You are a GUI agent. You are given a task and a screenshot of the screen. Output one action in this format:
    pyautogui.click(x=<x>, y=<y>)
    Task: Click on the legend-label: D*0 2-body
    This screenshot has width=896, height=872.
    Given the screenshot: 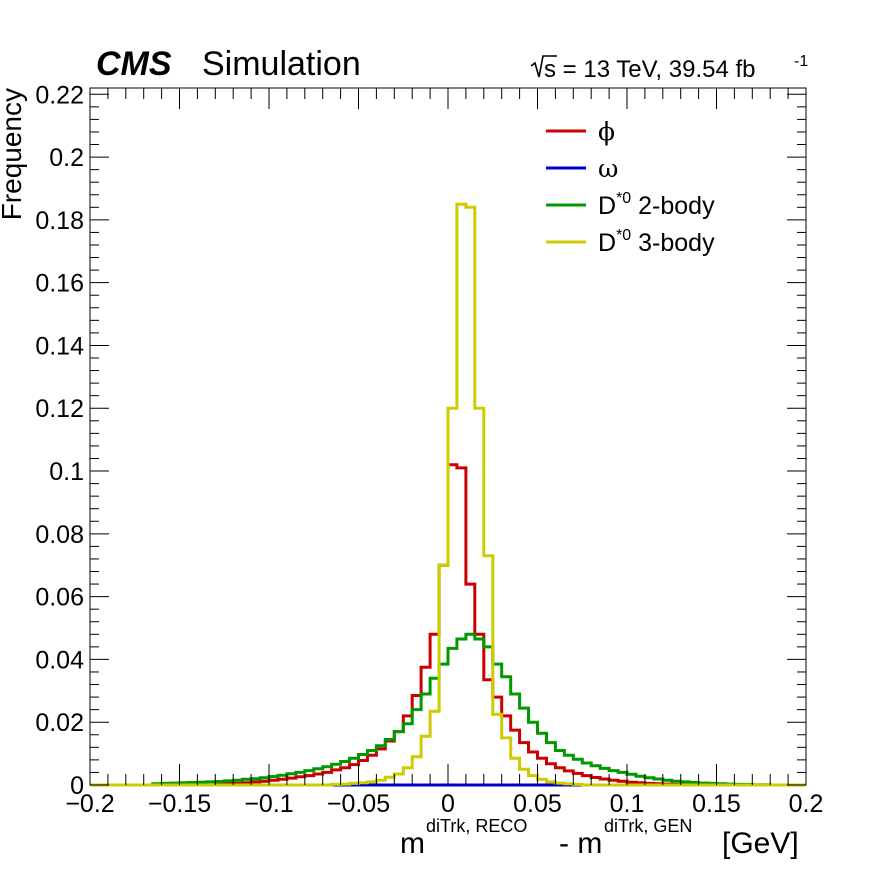 What is the action you would take?
    pyautogui.click(x=656, y=205)
    